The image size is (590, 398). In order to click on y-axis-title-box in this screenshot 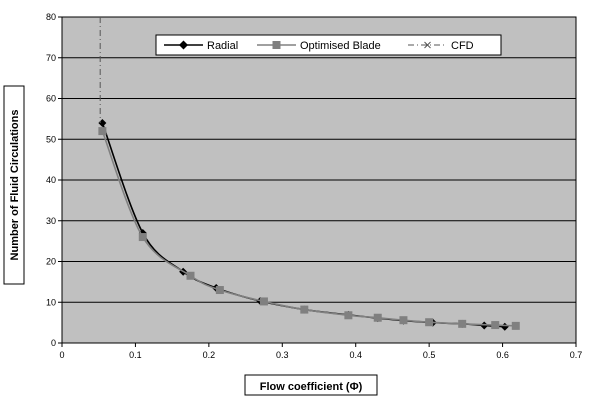, I will do `click(14, 185)`.